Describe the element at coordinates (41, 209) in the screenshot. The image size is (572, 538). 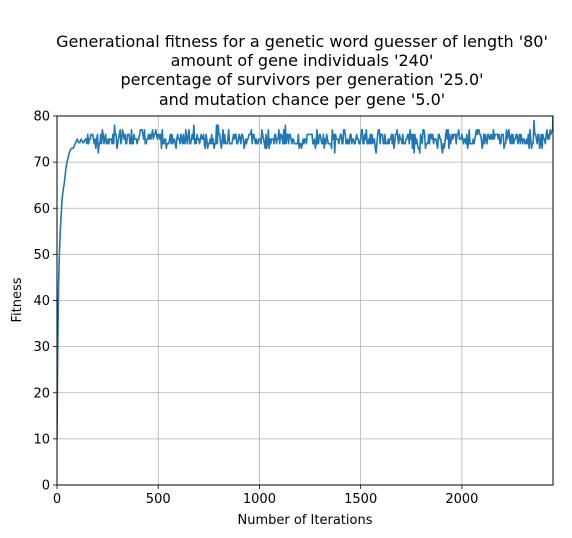
I see `y-tick-label: 60` at that location.